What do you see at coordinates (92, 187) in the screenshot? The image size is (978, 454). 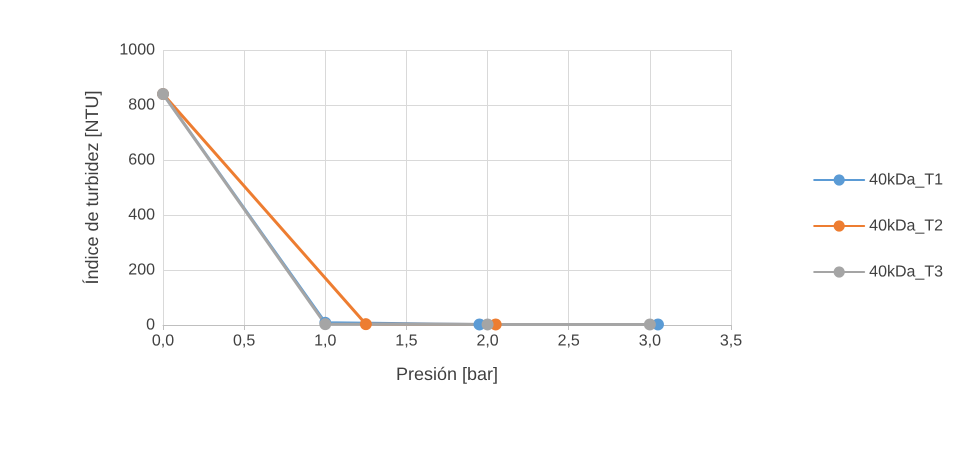 I see `y-axis-title: Índice de turbidez [NTU]` at bounding box center [92, 187].